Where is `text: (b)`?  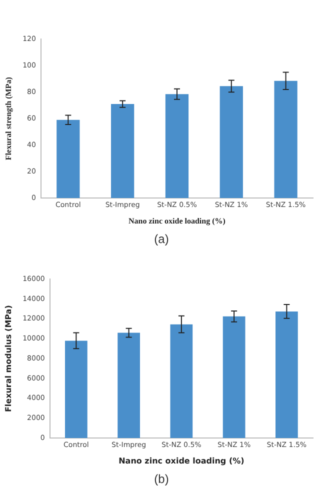
text: (b) is located at coordinates (161, 479).